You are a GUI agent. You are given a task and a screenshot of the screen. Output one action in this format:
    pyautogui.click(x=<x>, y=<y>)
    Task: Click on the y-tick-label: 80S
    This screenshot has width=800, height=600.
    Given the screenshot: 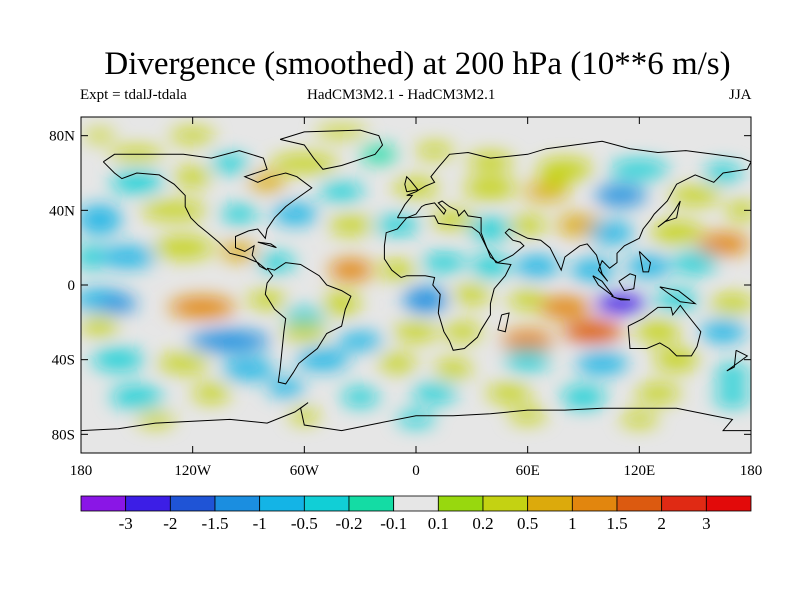 What is the action you would take?
    pyautogui.click(x=63, y=435)
    